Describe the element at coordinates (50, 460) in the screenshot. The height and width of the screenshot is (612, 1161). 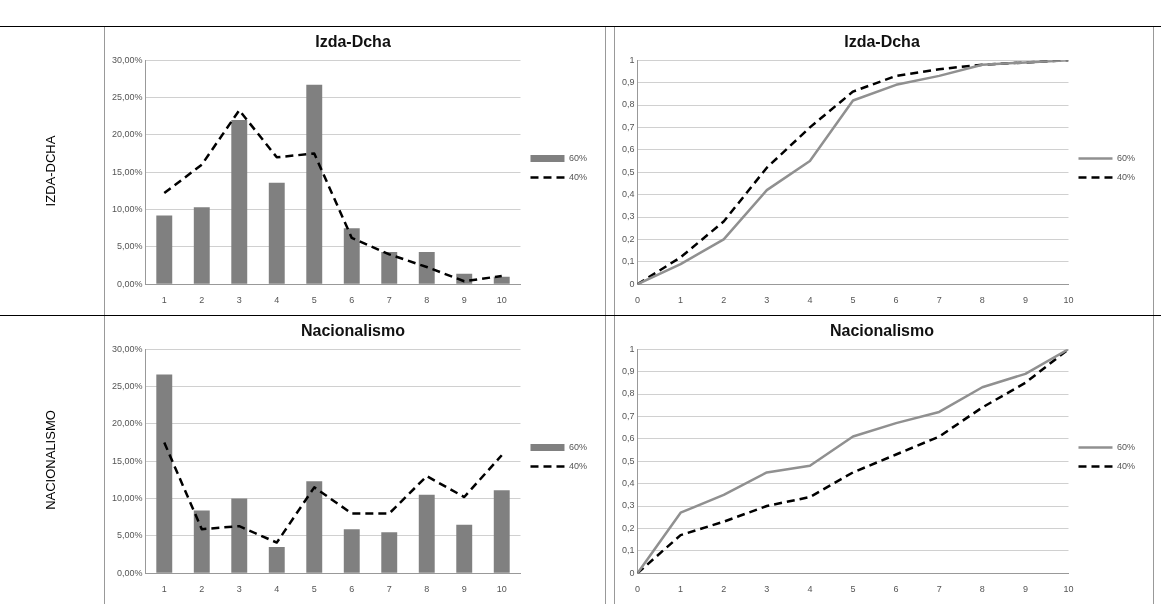
I see `text: NACIONALISMO` at that location.